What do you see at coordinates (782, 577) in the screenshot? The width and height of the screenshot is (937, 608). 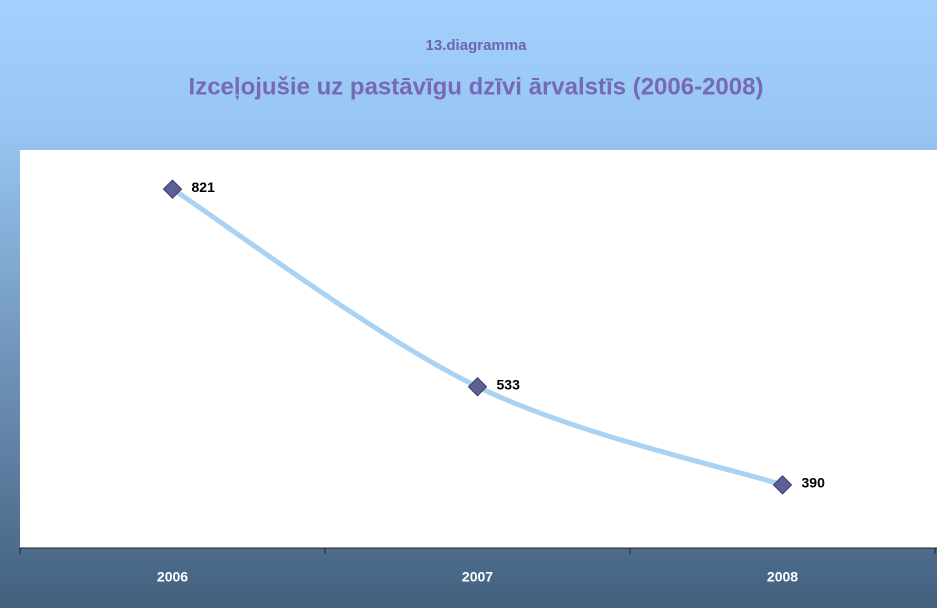 I see `x-tick-label: 2008` at bounding box center [782, 577].